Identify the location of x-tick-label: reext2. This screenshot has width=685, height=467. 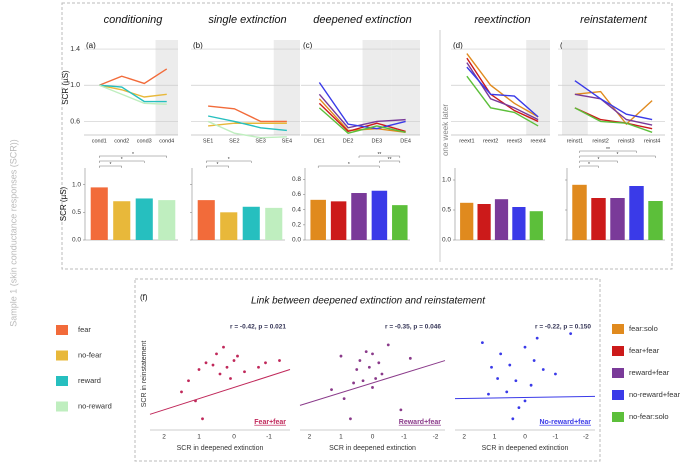
(490, 141).